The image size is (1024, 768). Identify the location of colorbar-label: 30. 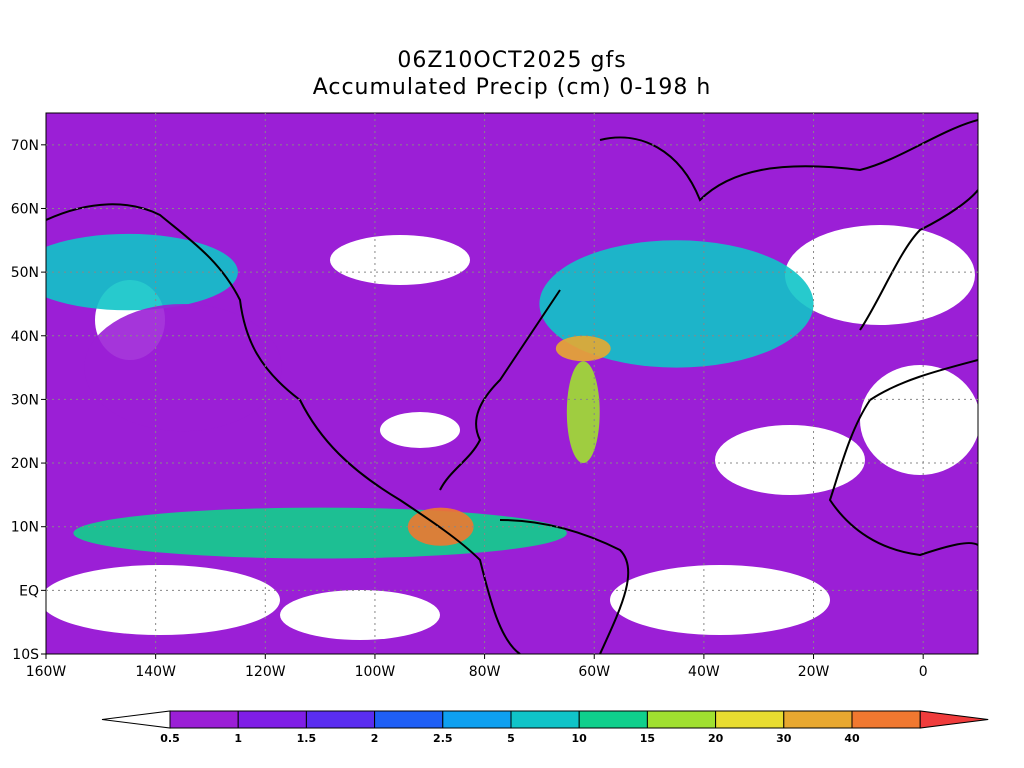
(784, 738).